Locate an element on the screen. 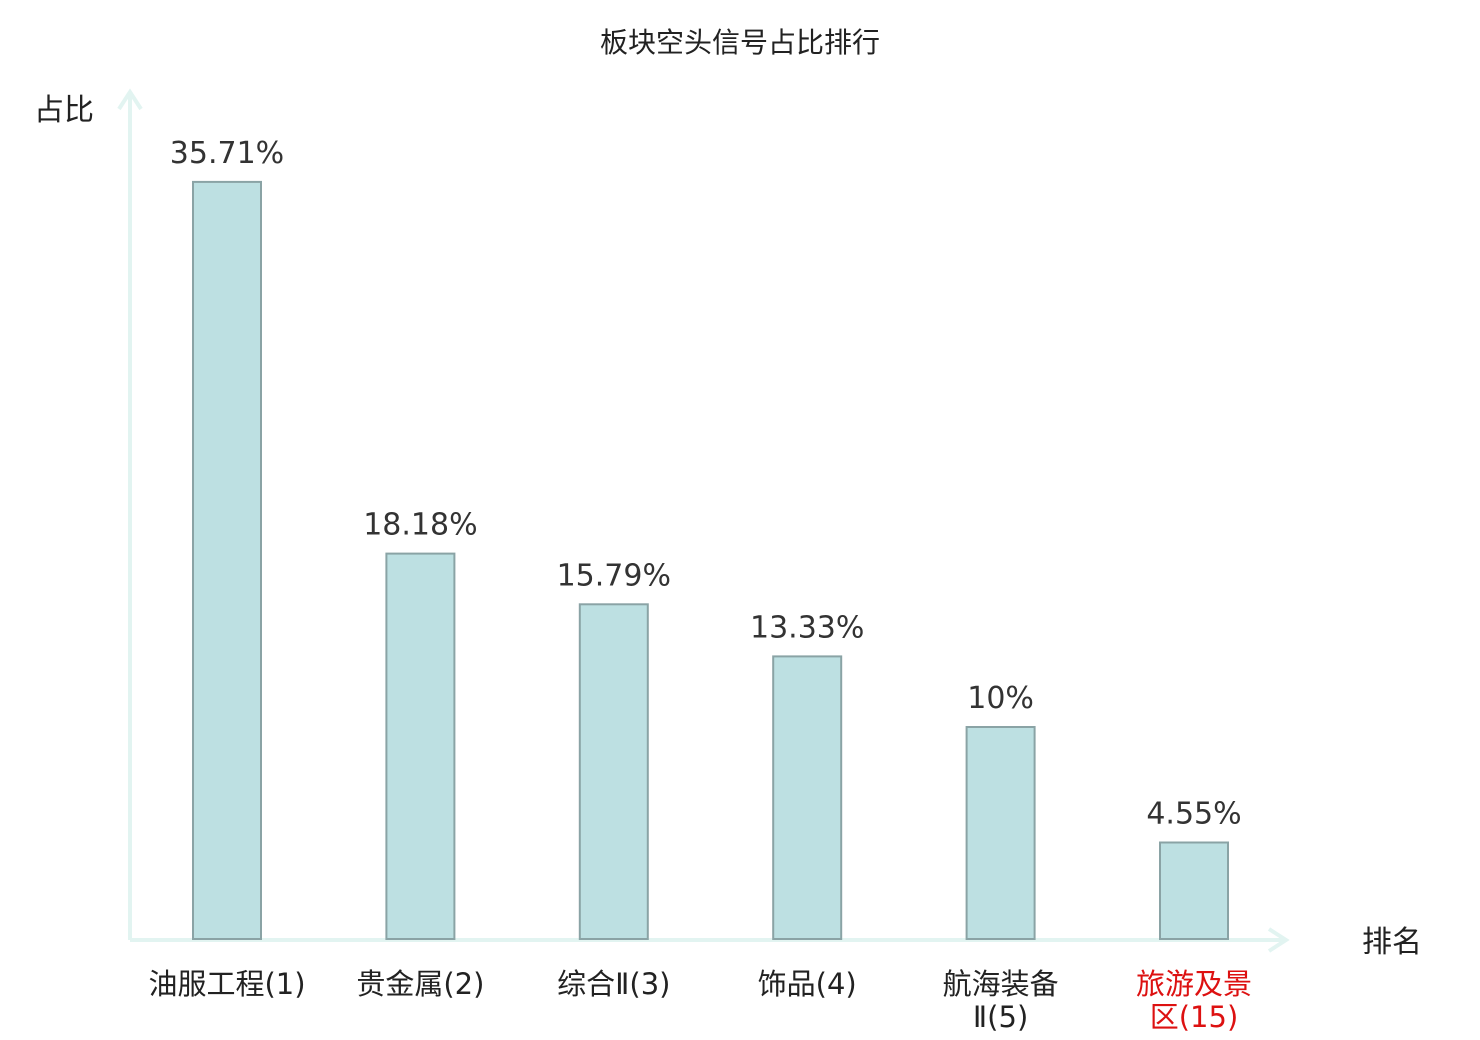  category-label-1: 油服工程(1) is located at coordinates (226, 984).